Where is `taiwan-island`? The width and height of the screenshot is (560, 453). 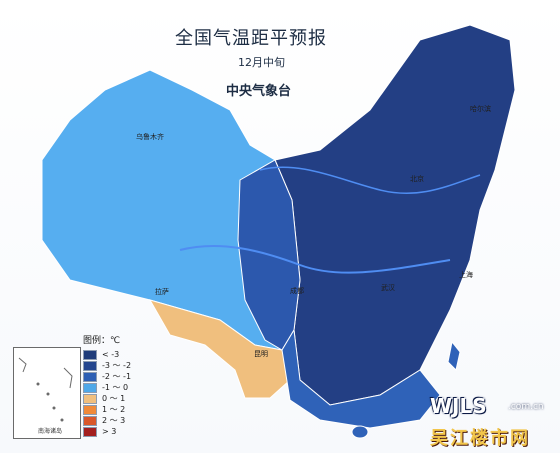
taiwan-island is located at coordinates (454, 355).